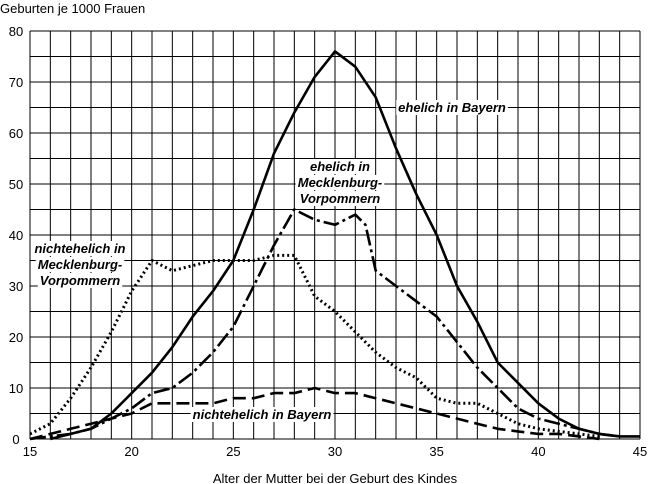 The image size is (650, 484). What do you see at coordinates (15, 439) in the screenshot?
I see `y-tick-label: 0` at bounding box center [15, 439].